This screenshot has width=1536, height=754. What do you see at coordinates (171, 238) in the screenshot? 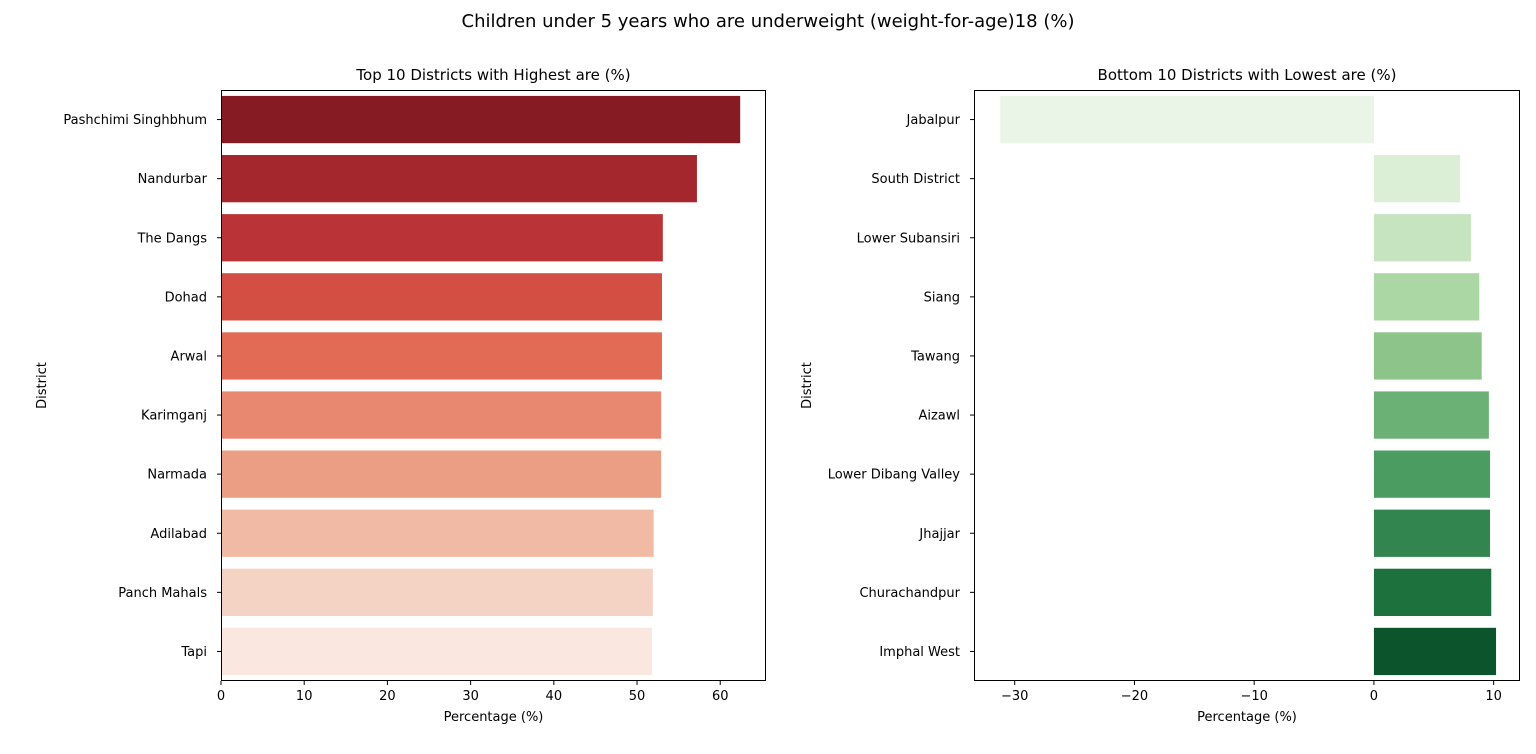
I see `y-tick-label: The Dangs` at bounding box center [171, 238].